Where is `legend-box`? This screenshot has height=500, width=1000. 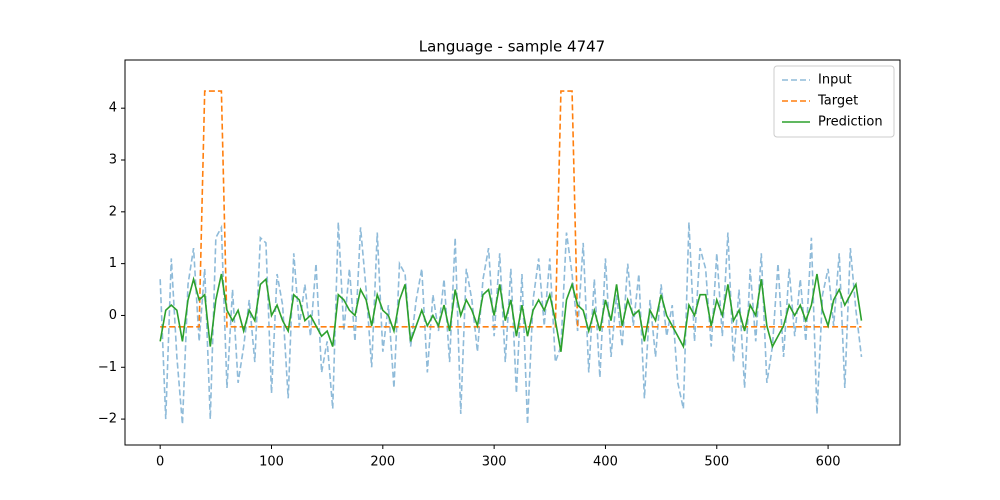 legend-box is located at coordinates (834, 101).